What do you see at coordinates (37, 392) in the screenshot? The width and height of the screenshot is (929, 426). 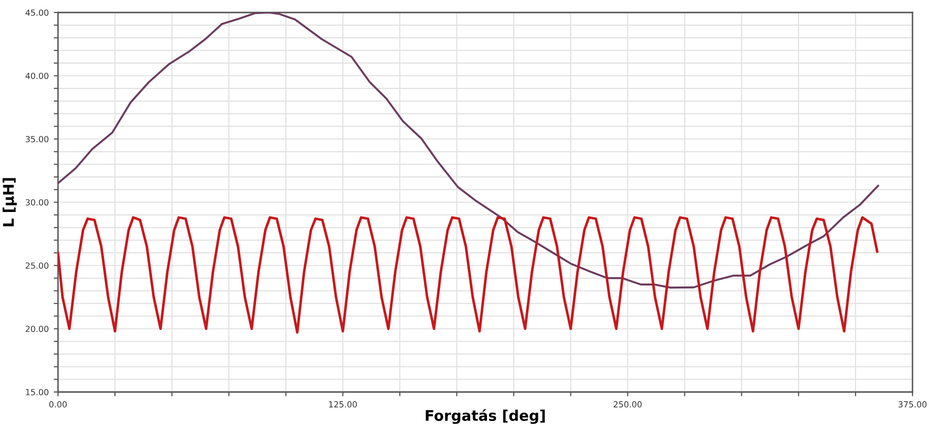 I see `y-tick-label: 15.00` at bounding box center [37, 392].